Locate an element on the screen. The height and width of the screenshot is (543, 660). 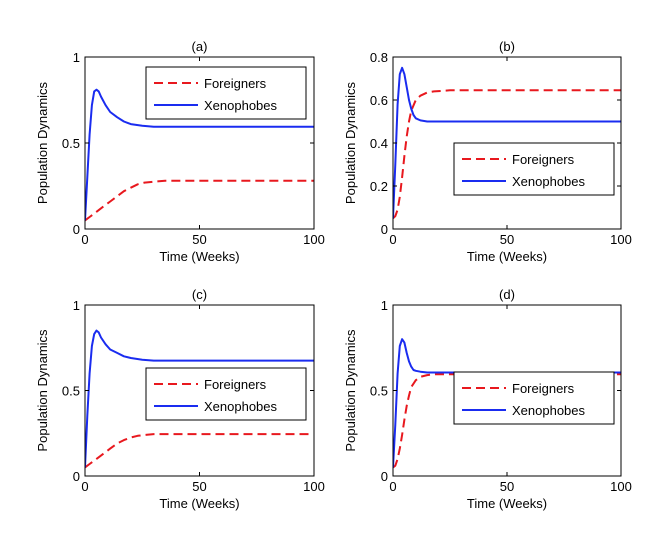
y-tick-label: 0.2 is located at coordinates (379, 186).